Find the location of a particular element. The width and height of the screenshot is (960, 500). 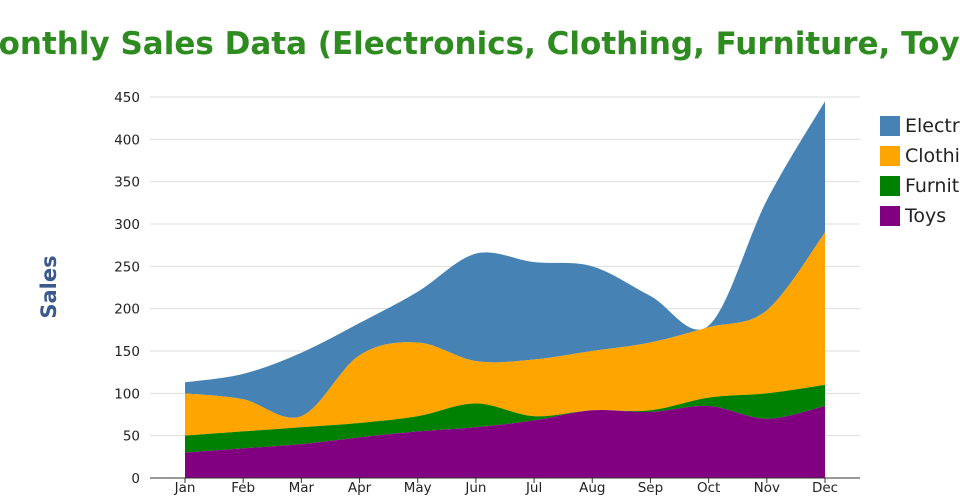

y-tick-label: 300 is located at coordinates (127, 225).